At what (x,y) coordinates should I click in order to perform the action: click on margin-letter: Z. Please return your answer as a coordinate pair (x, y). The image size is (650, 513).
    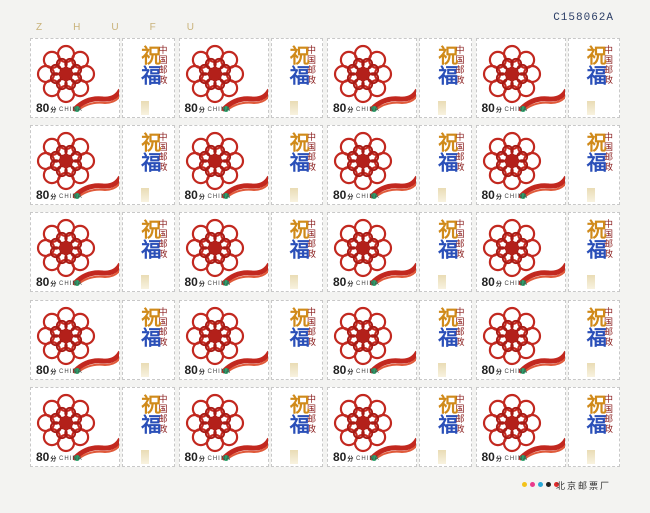
    Looking at the image, I should click on (40, 27).